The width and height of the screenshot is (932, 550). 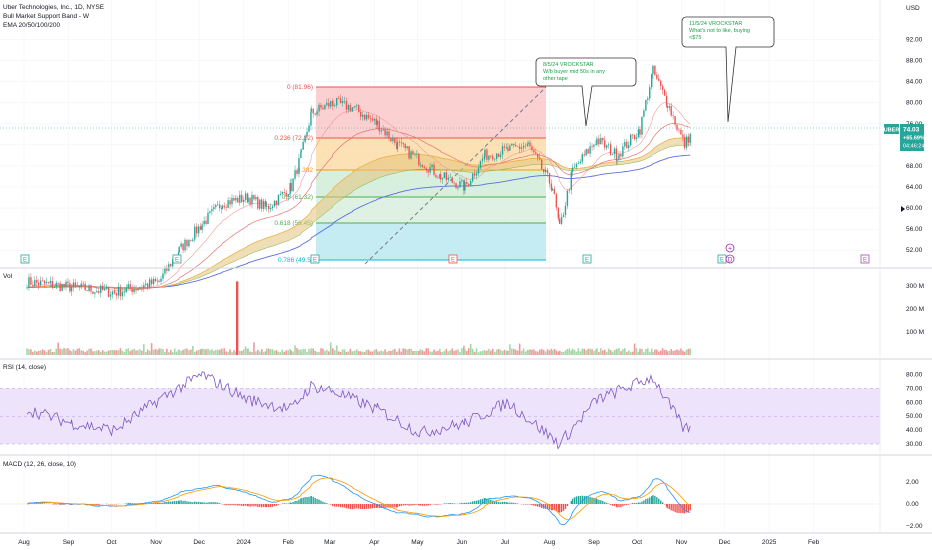 What do you see at coordinates (31, 25) in the screenshot?
I see `indicator-ema: EMA 20/50/100/200` at bounding box center [31, 25].